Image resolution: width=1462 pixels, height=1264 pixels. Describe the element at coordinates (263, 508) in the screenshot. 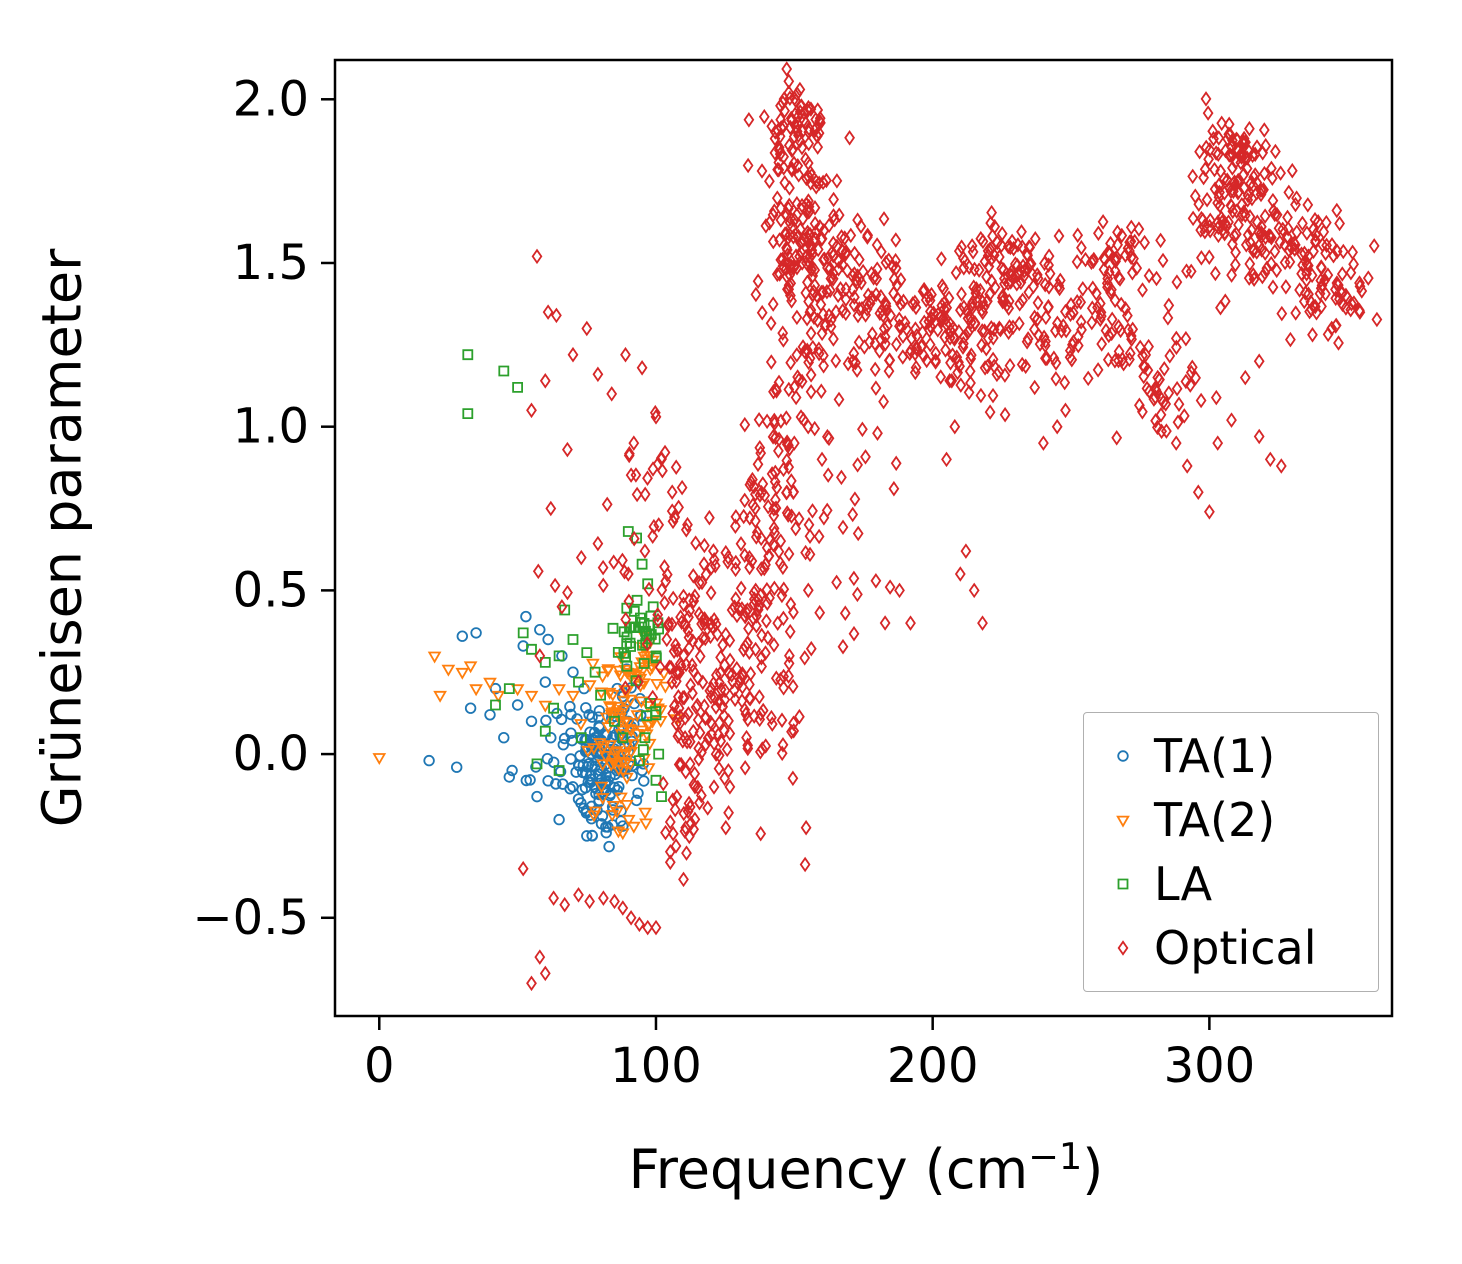

I see `y-axis-ticks: −0.5 0.0 0.5 1.0 1.5 2.0` at that location.